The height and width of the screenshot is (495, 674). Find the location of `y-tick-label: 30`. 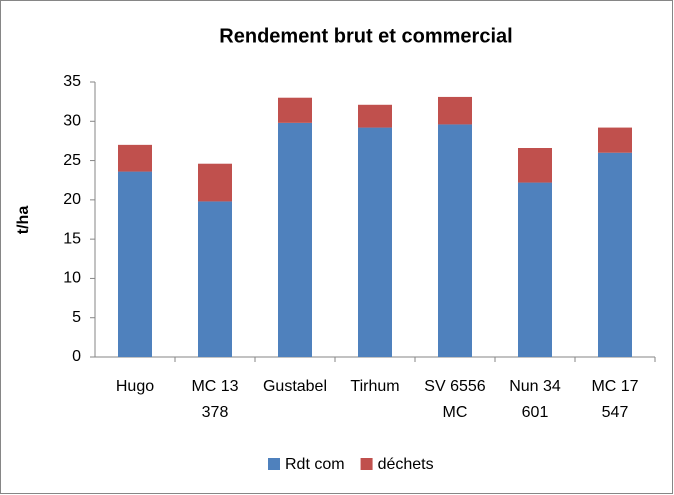

y-tick-label: 30 is located at coordinates (72, 121).